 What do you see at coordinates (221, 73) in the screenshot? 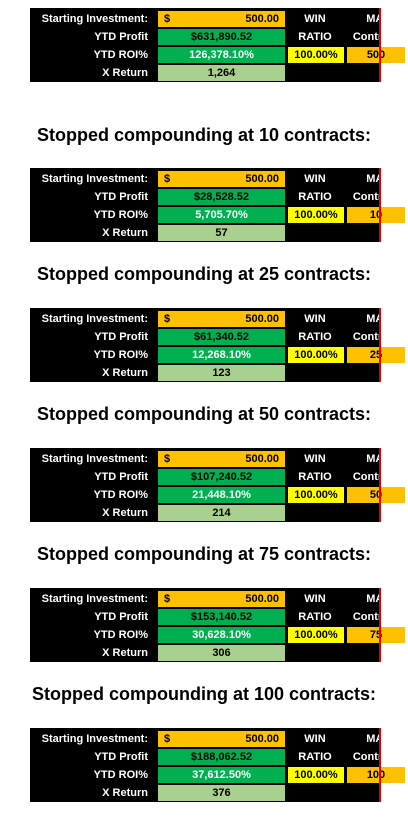
I see `x-return-value: 1,264` at bounding box center [221, 73].